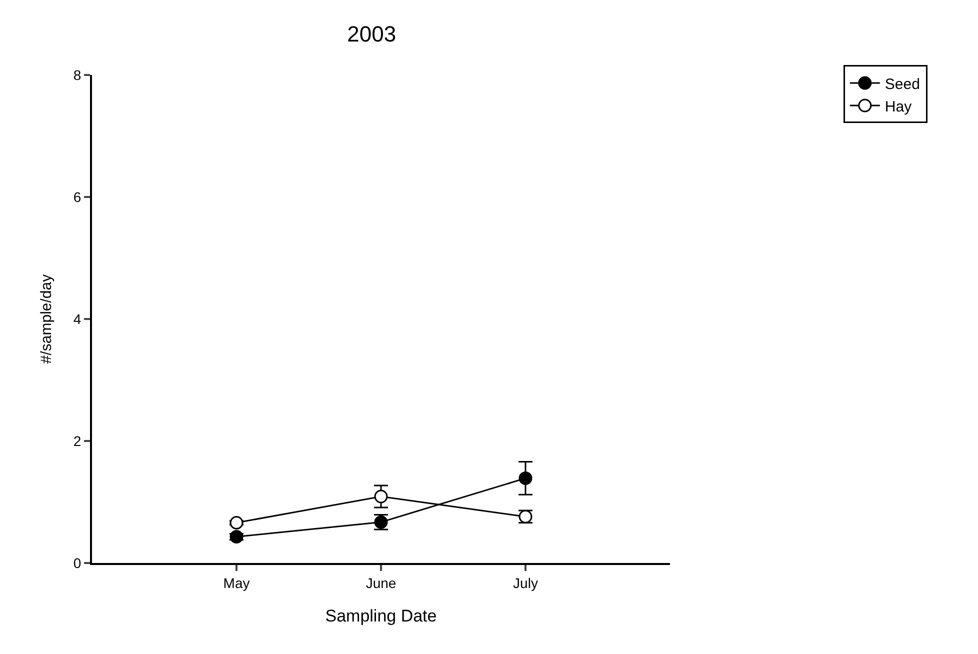 The image size is (978, 654). What do you see at coordinates (77, 318) in the screenshot?
I see `y-tick-label: 4` at bounding box center [77, 318].